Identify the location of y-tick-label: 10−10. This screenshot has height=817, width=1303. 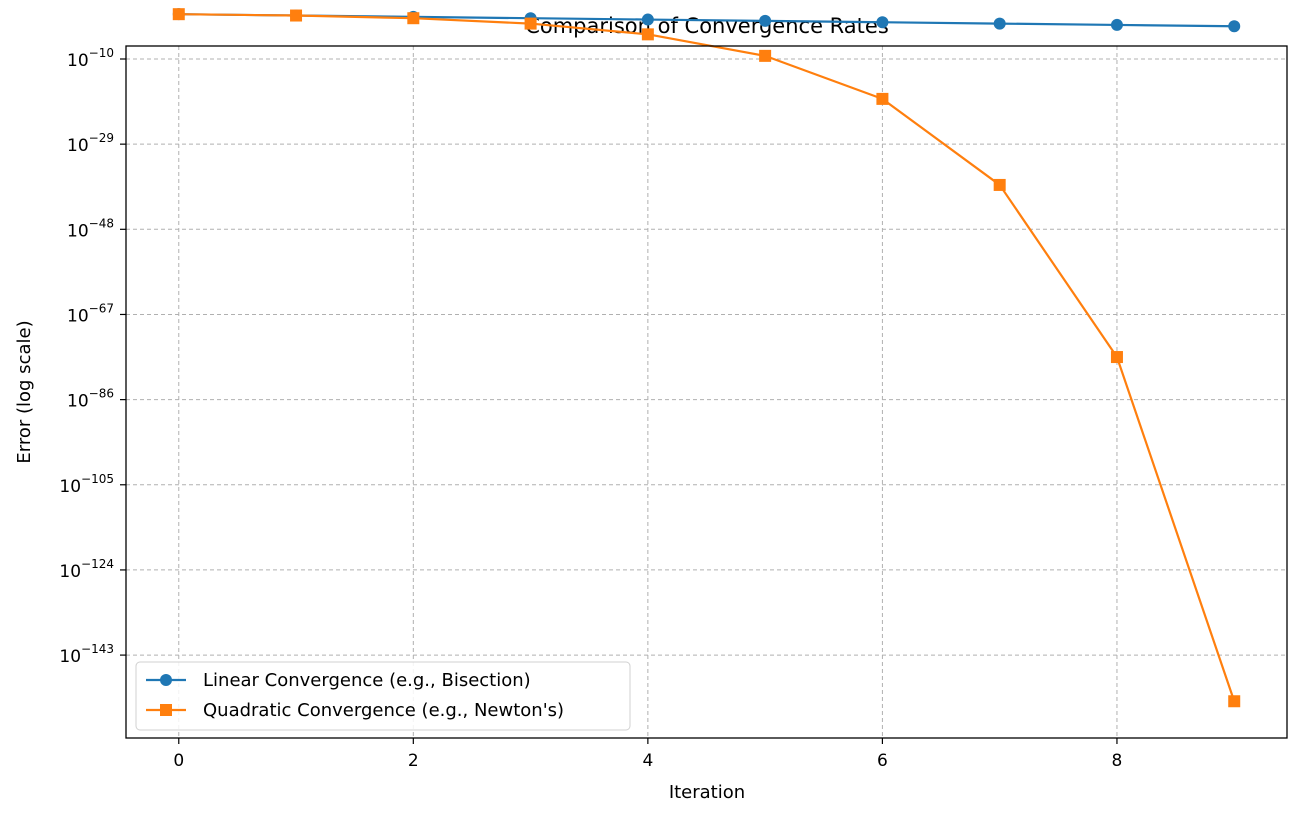
(90, 58).